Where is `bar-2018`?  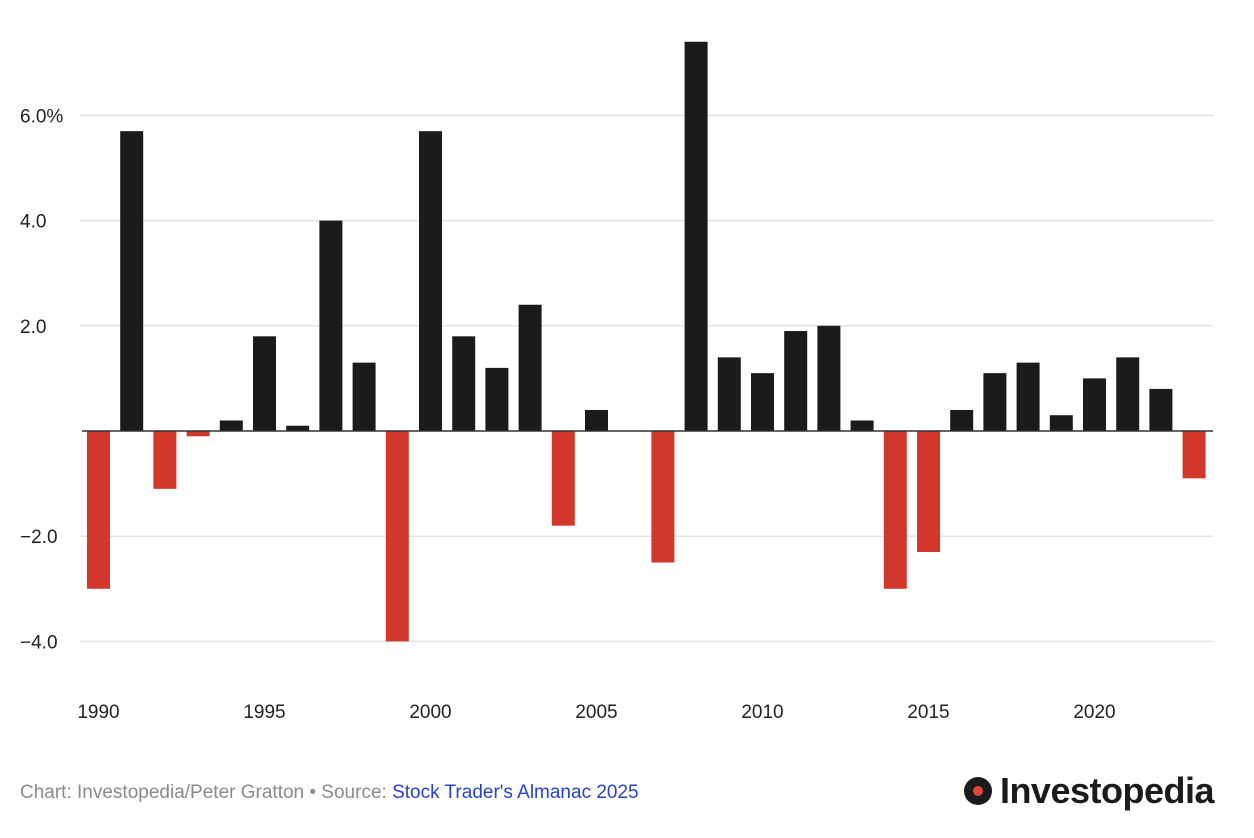
bar-2018 is located at coordinates (1028, 396).